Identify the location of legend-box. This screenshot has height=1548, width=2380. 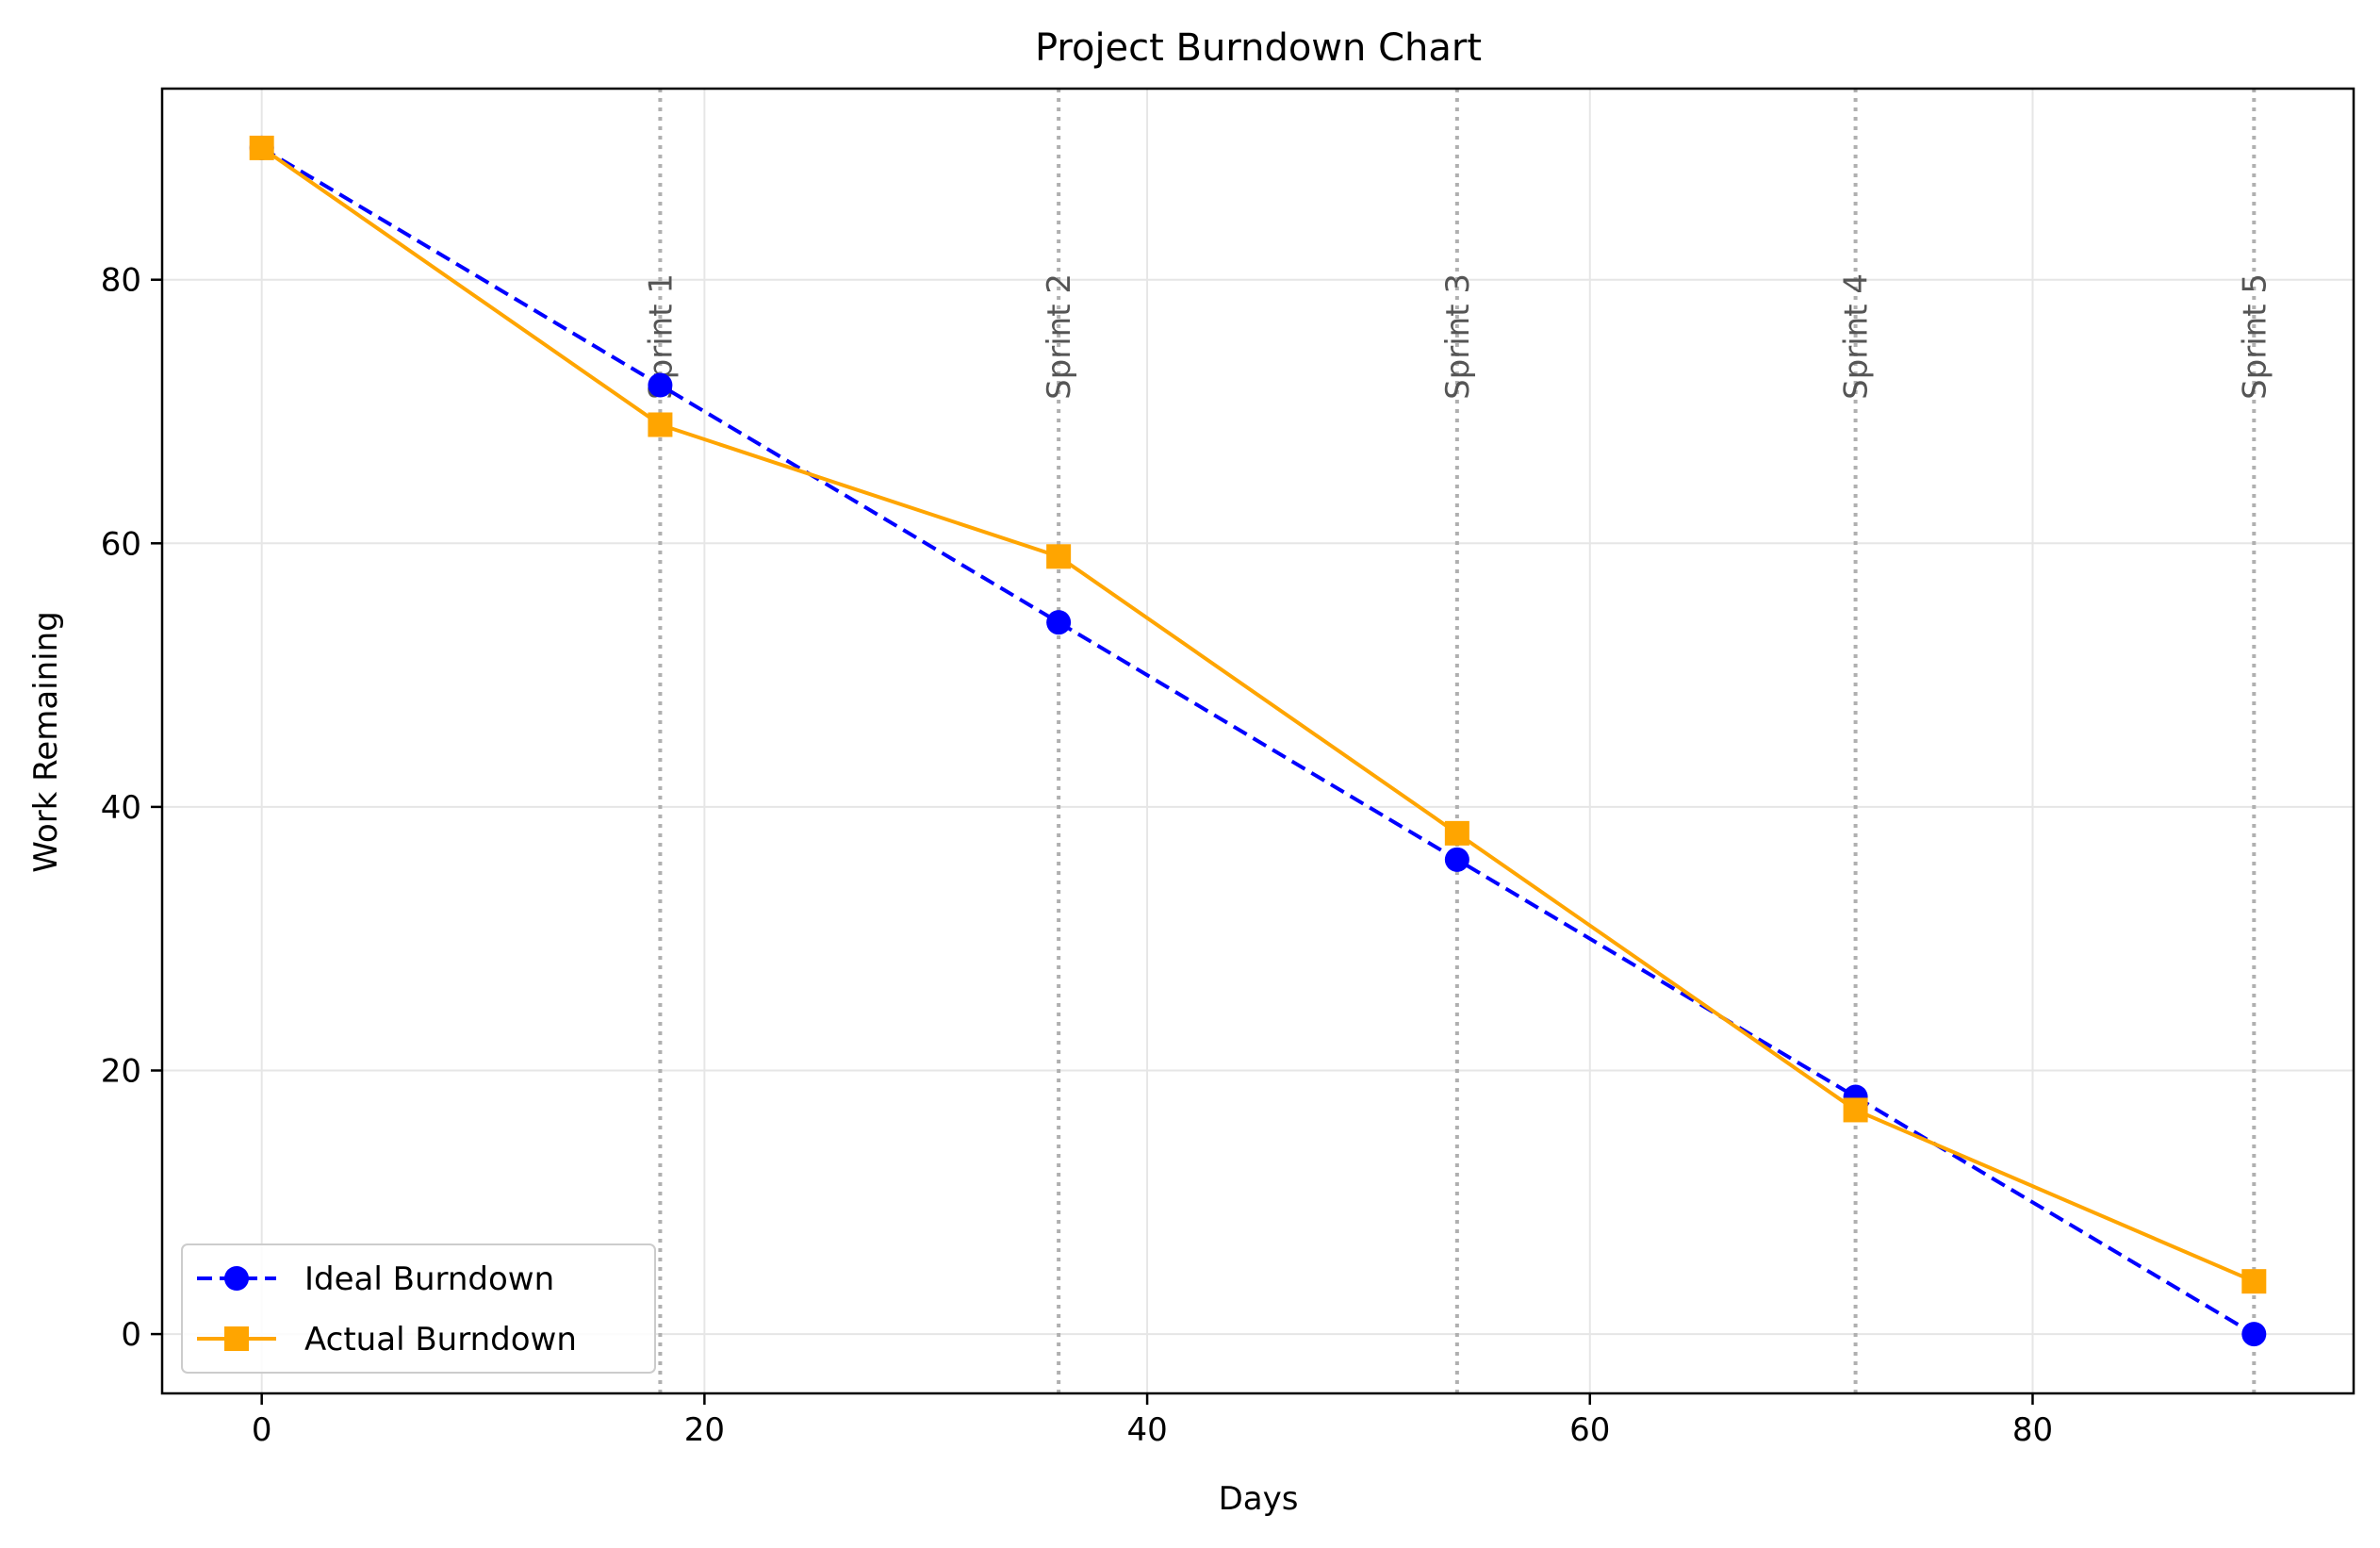
(418, 1308).